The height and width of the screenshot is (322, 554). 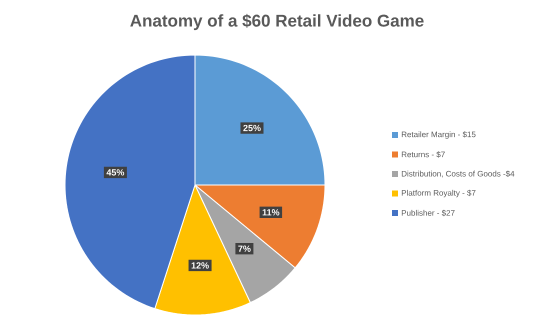 What do you see at coordinates (423, 154) in the screenshot?
I see `legend-label: Returns - $7` at bounding box center [423, 154].